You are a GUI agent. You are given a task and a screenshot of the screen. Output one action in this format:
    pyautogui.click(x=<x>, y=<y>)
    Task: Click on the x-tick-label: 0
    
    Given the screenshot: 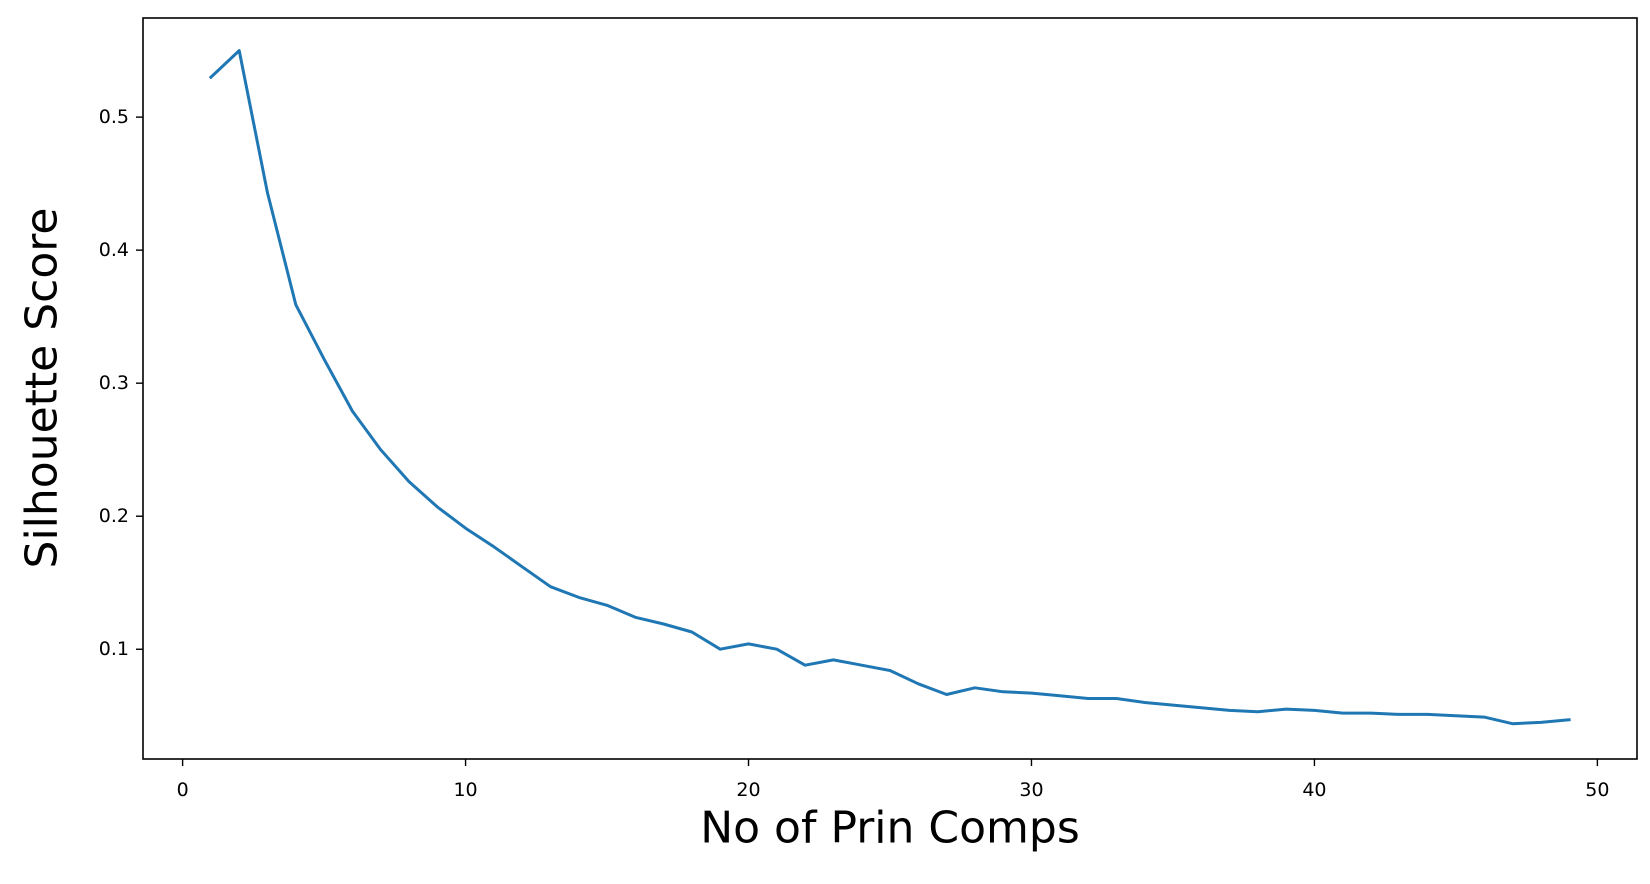 What is the action you would take?
    pyautogui.click(x=183, y=790)
    